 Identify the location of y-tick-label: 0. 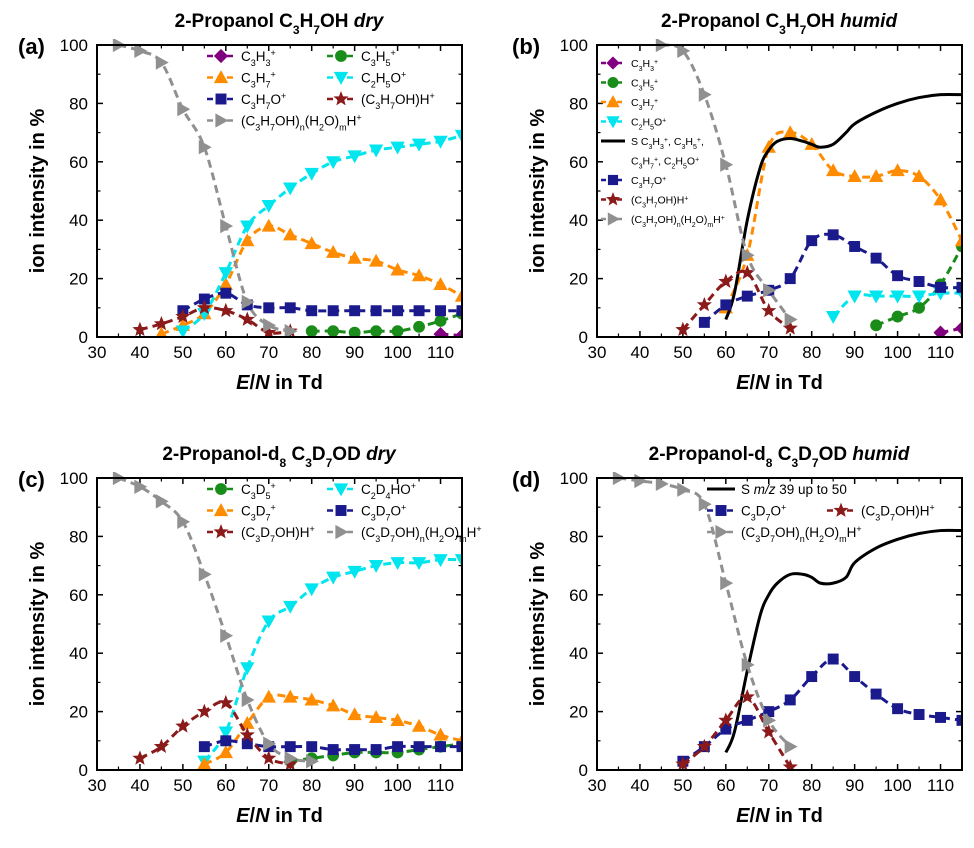
(583, 770).